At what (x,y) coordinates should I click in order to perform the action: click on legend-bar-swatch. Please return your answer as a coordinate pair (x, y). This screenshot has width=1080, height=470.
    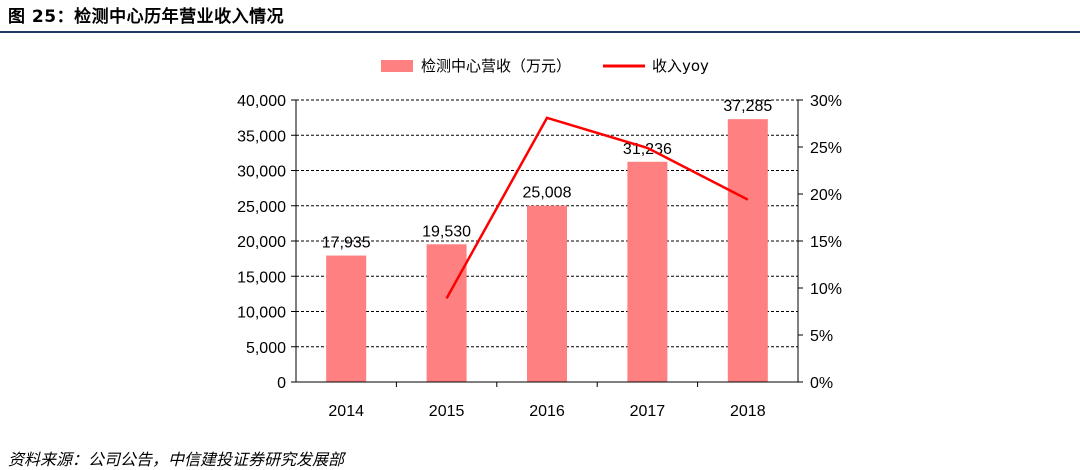
    Looking at the image, I should click on (397, 66).